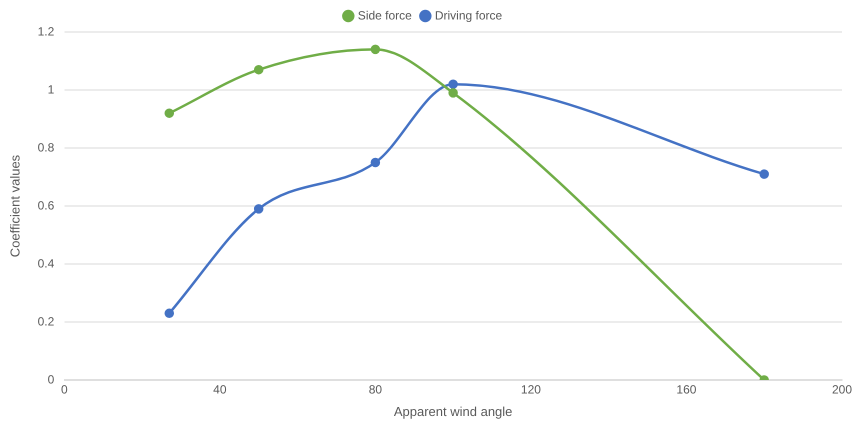 This screenshot has height=428, width=855. What do you see at coordinates (842, 389) in the screenshot?
I see `x-tick-label: 200` at bounding box center [842, 389].